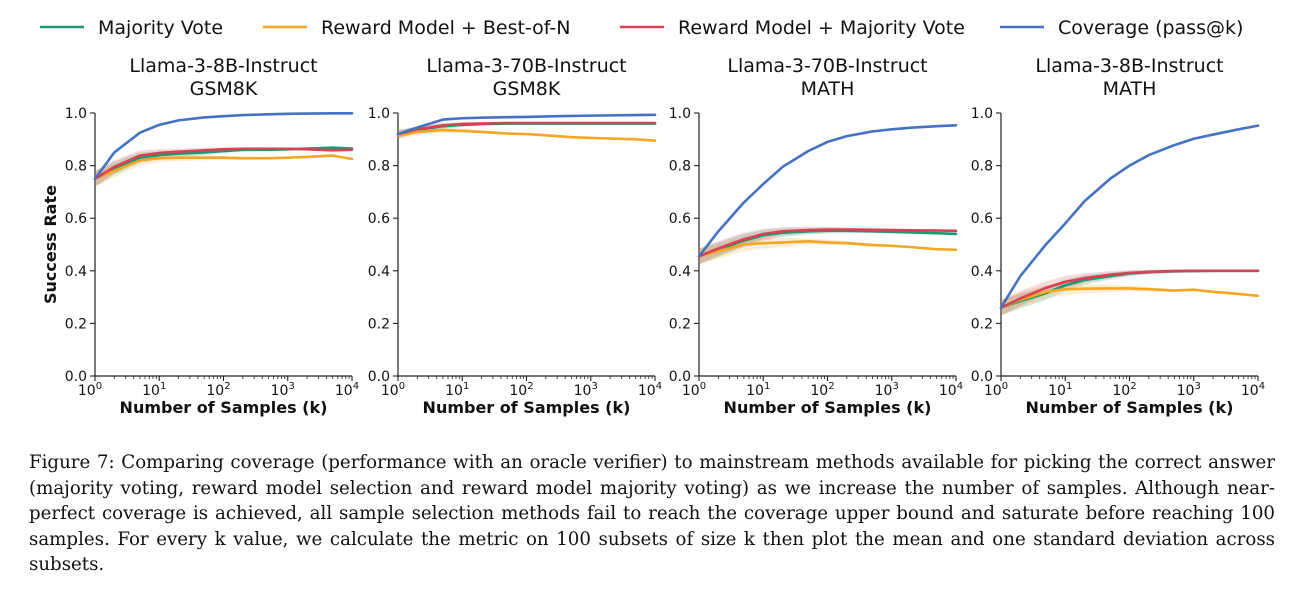 This screenshot has height=602, width=1298. What do you see at coordinates (50, 244) in the screenshot?
I see `y-axis-label: Success Rate` at bounding box center [50, 244].